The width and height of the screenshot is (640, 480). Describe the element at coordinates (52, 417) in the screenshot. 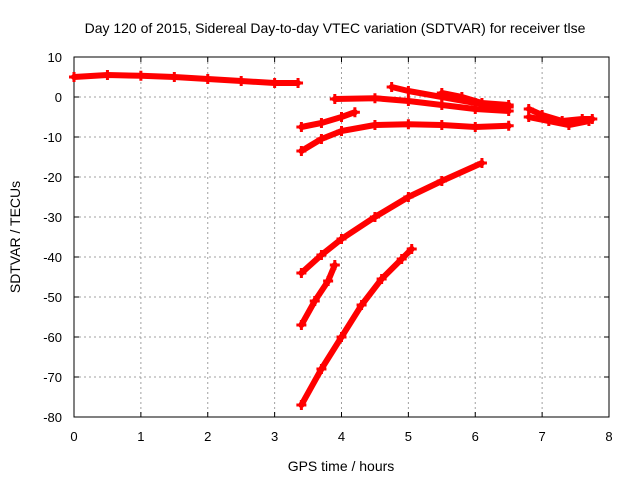

I see `y-tick-label: -80` at that location.